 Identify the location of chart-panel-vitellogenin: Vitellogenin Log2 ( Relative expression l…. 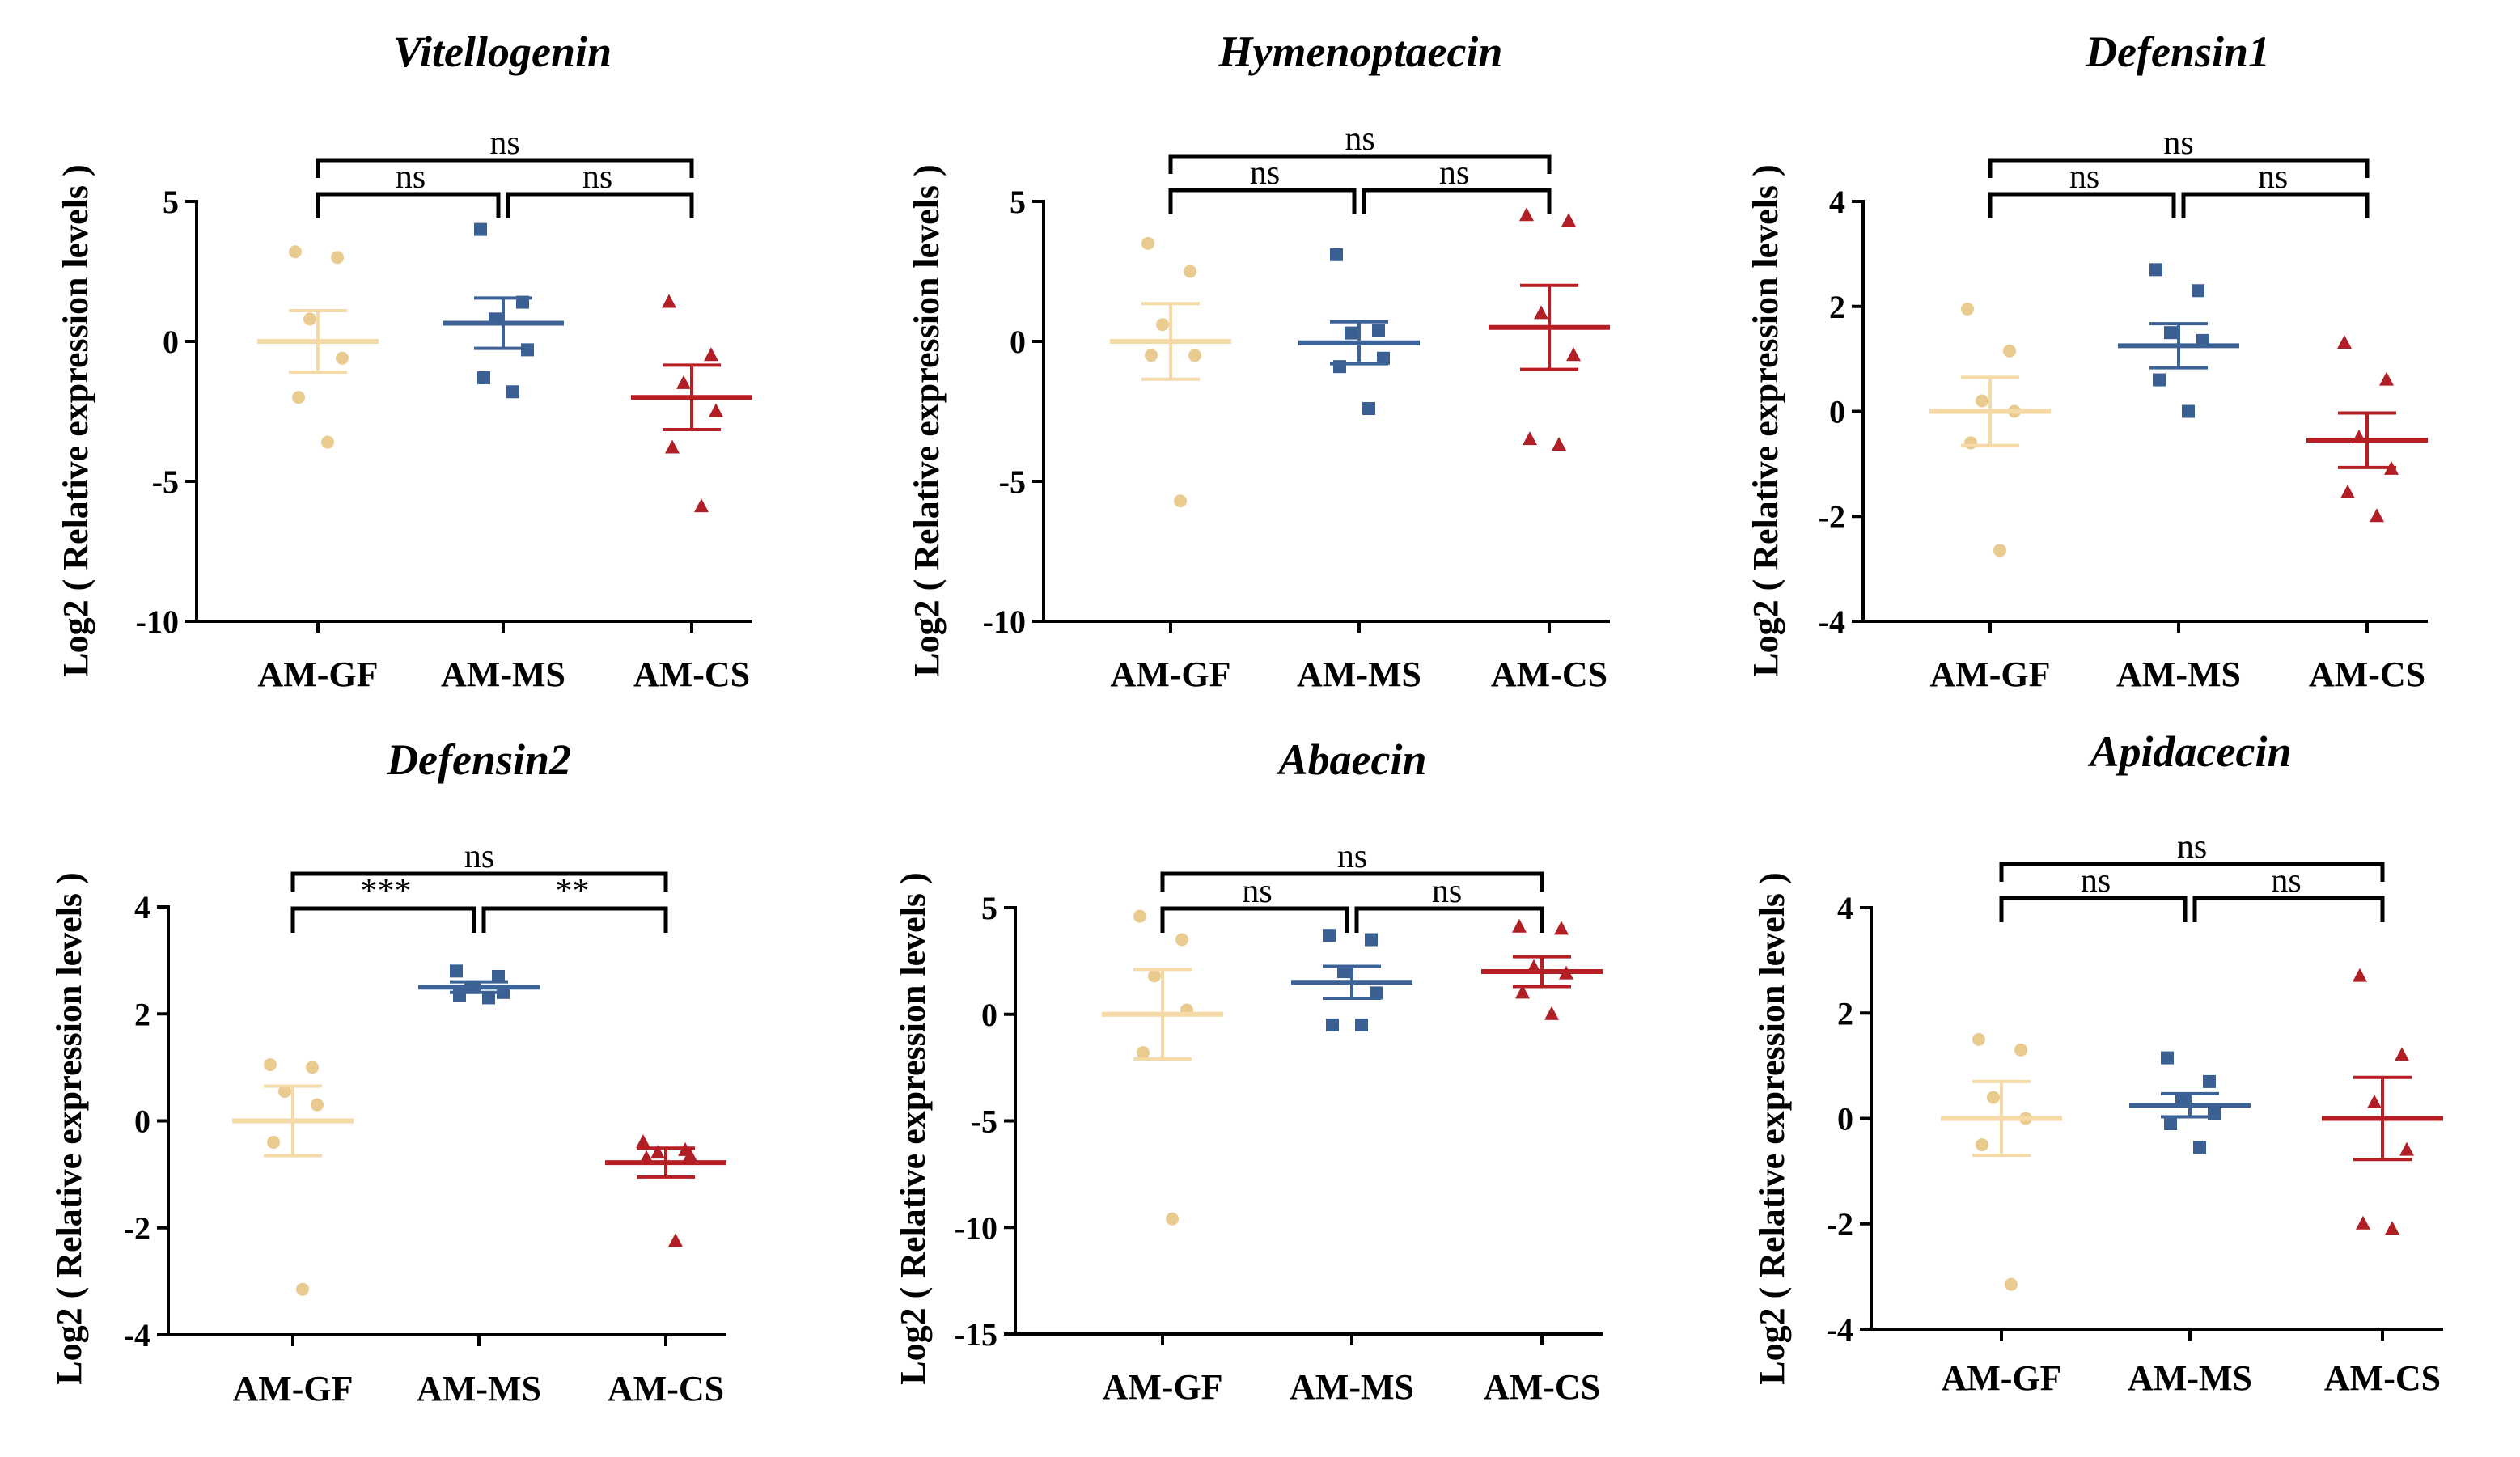
(404, 361).